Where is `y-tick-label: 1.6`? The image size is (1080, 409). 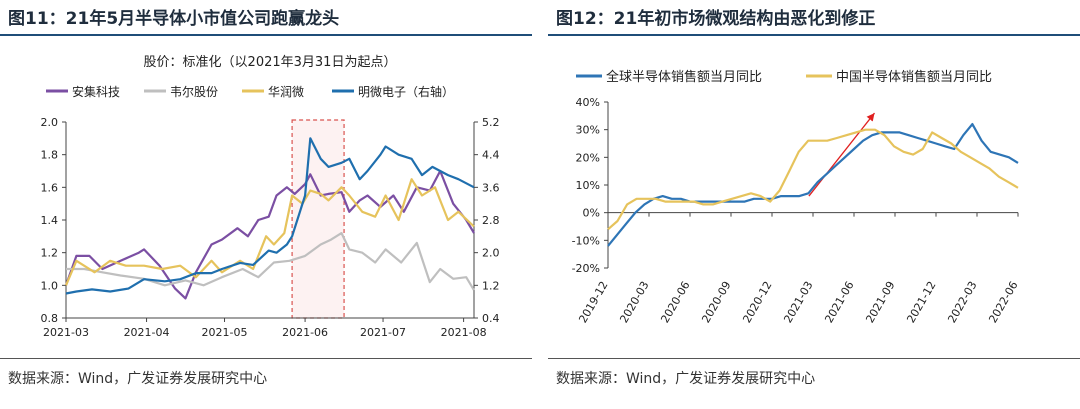
y-tick-label: 1.6 is located at coordinates (50, 187).